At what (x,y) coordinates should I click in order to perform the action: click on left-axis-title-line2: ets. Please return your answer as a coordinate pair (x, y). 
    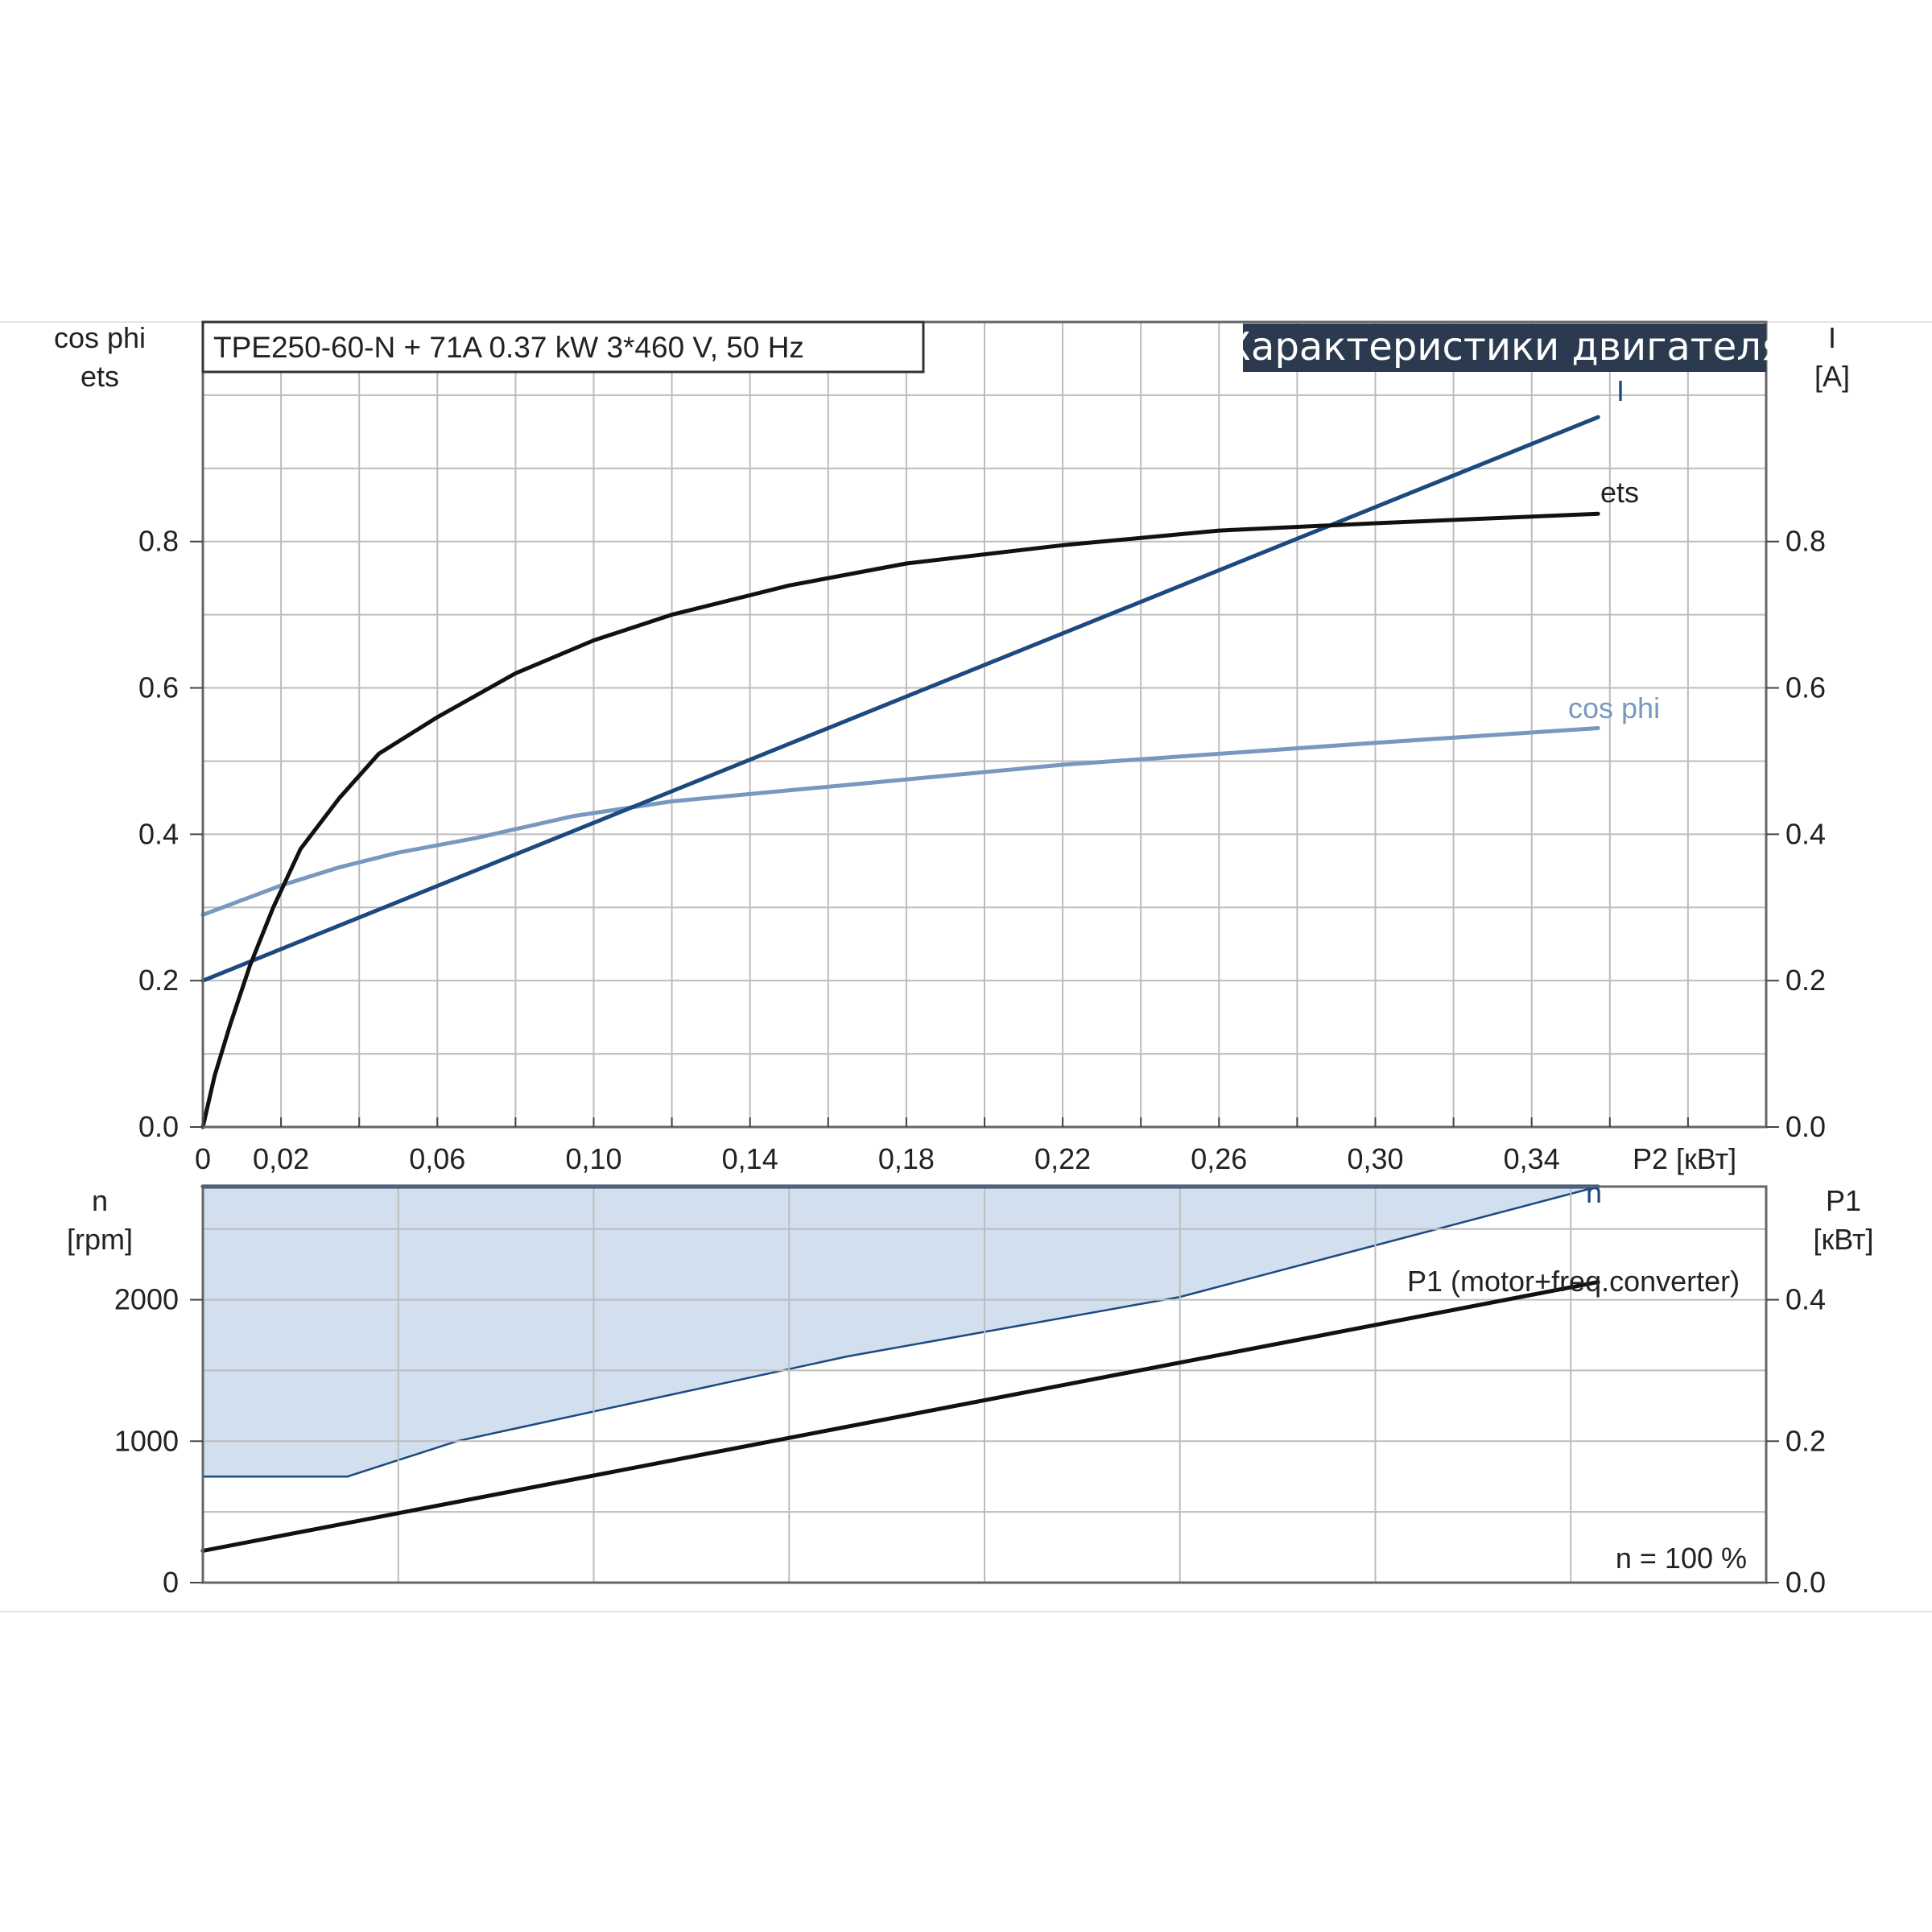
    Looking at the image, I should click on (99, 376).